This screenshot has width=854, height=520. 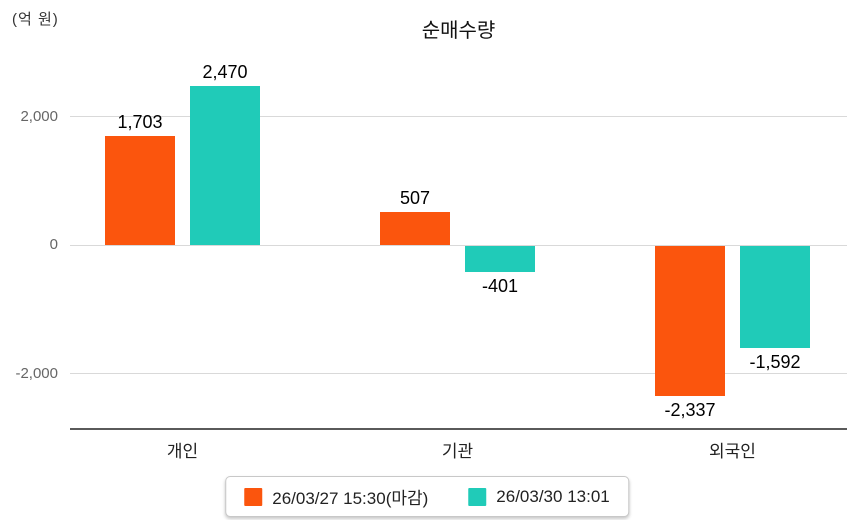 What do you see at coordinates (39, 116) in the screenshot?
I see `y-axis-tick-label: 2,000` at bounding box center [39, 116].